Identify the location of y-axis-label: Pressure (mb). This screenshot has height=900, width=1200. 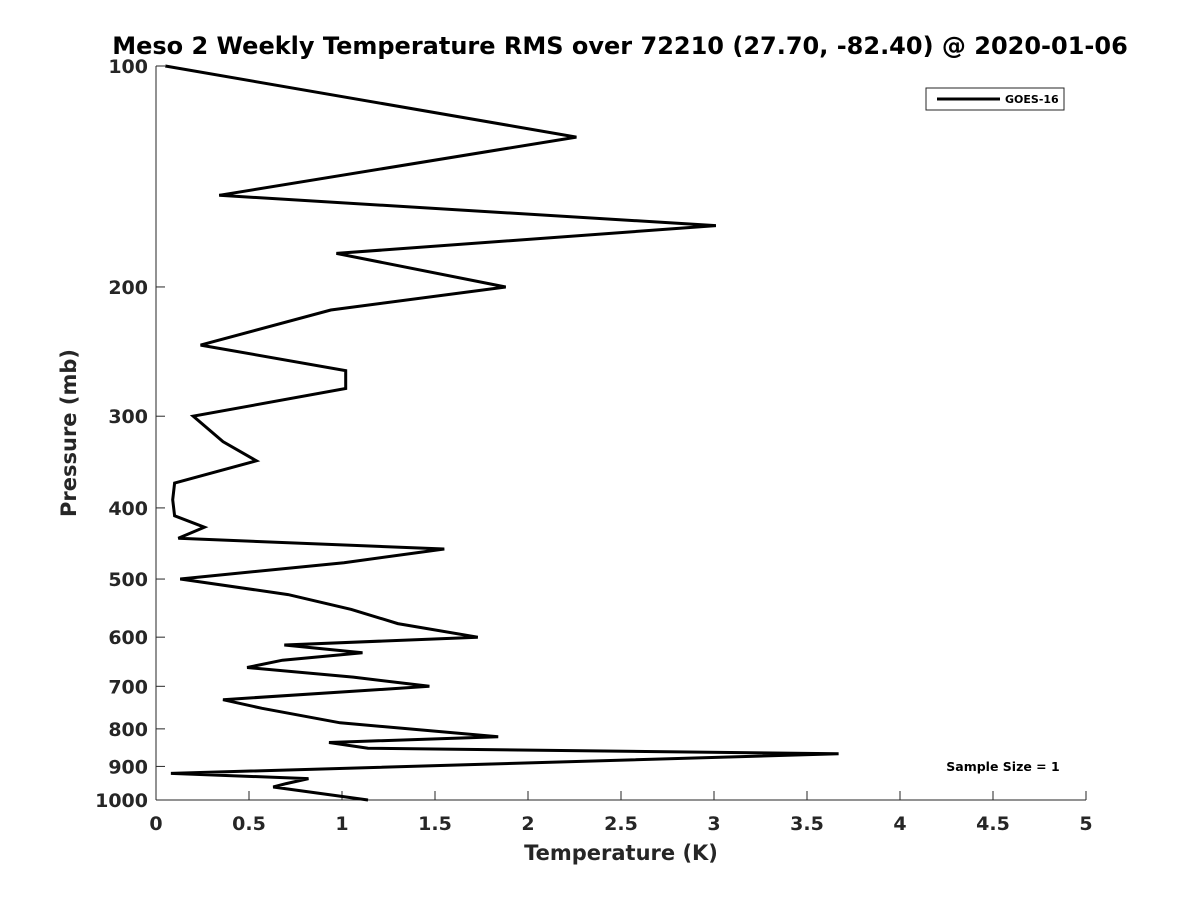
(69, 433).